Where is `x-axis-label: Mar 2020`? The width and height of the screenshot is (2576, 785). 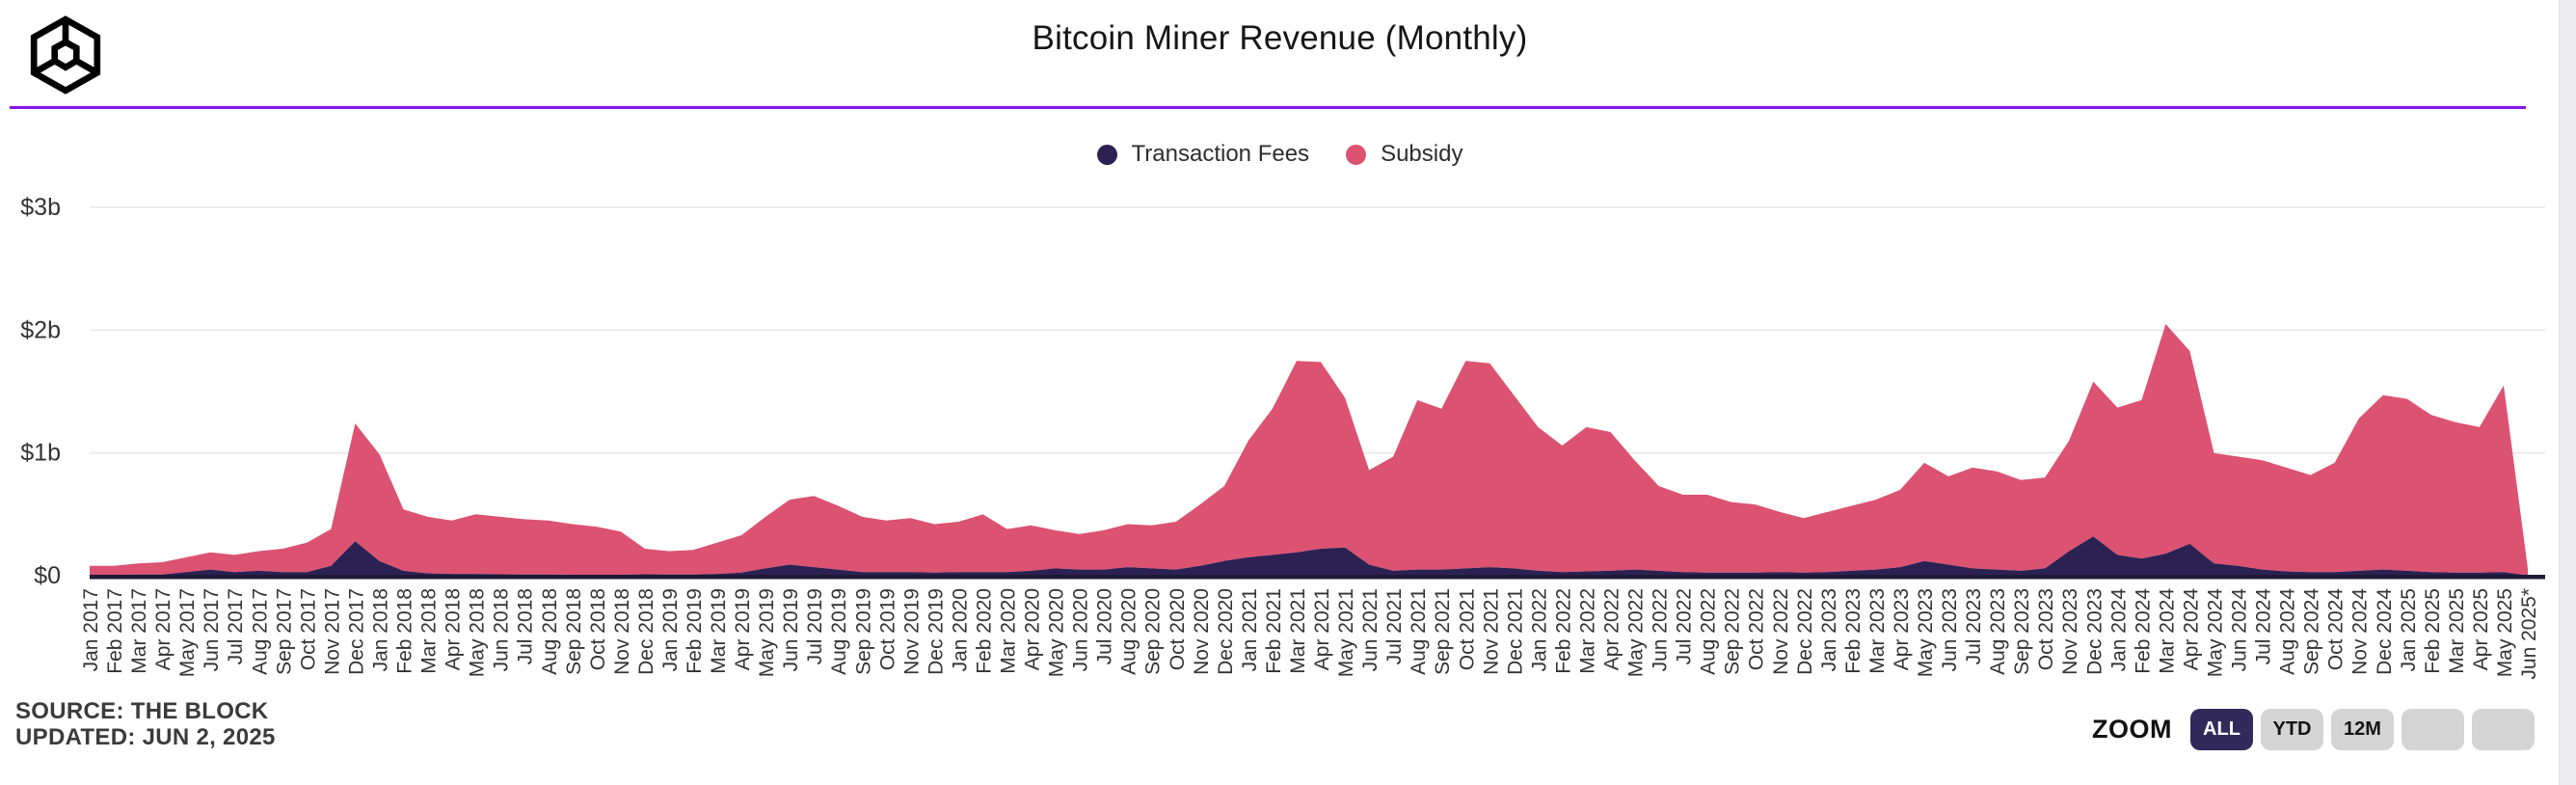 x-axis-label: Mar 2020 is located at coordinates (1009, 631).